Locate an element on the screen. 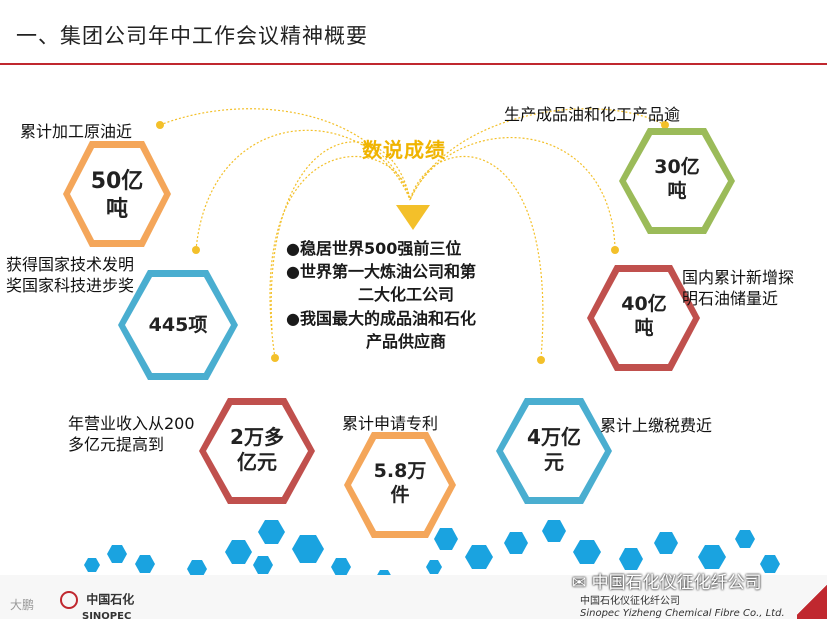 This screenshot has width=827, height=622. center-heading: 数说成绩 is located at coordinates (404, 150).